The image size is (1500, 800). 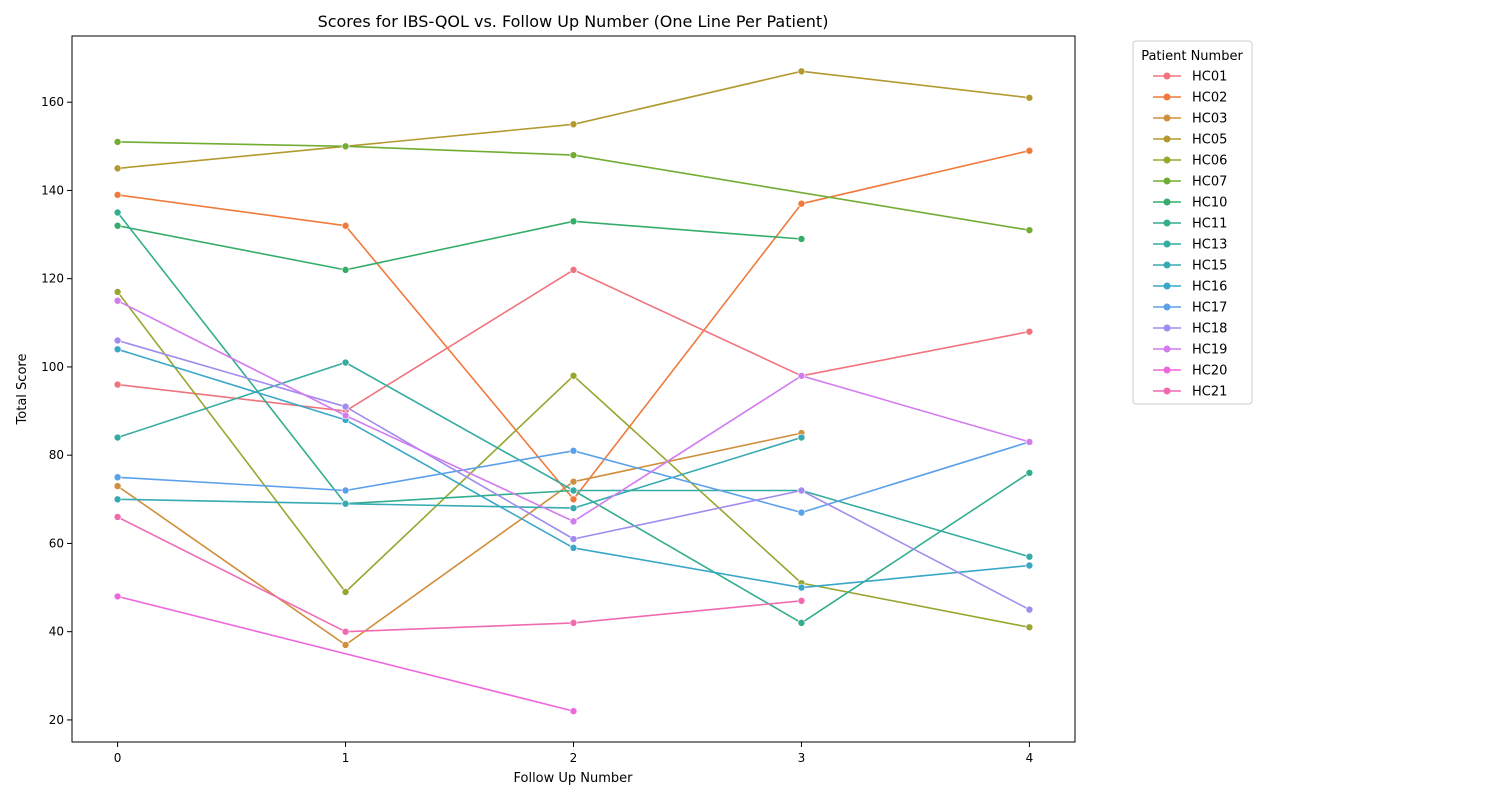 I want to click on series-line-hc20, so click(x=345, y=653).